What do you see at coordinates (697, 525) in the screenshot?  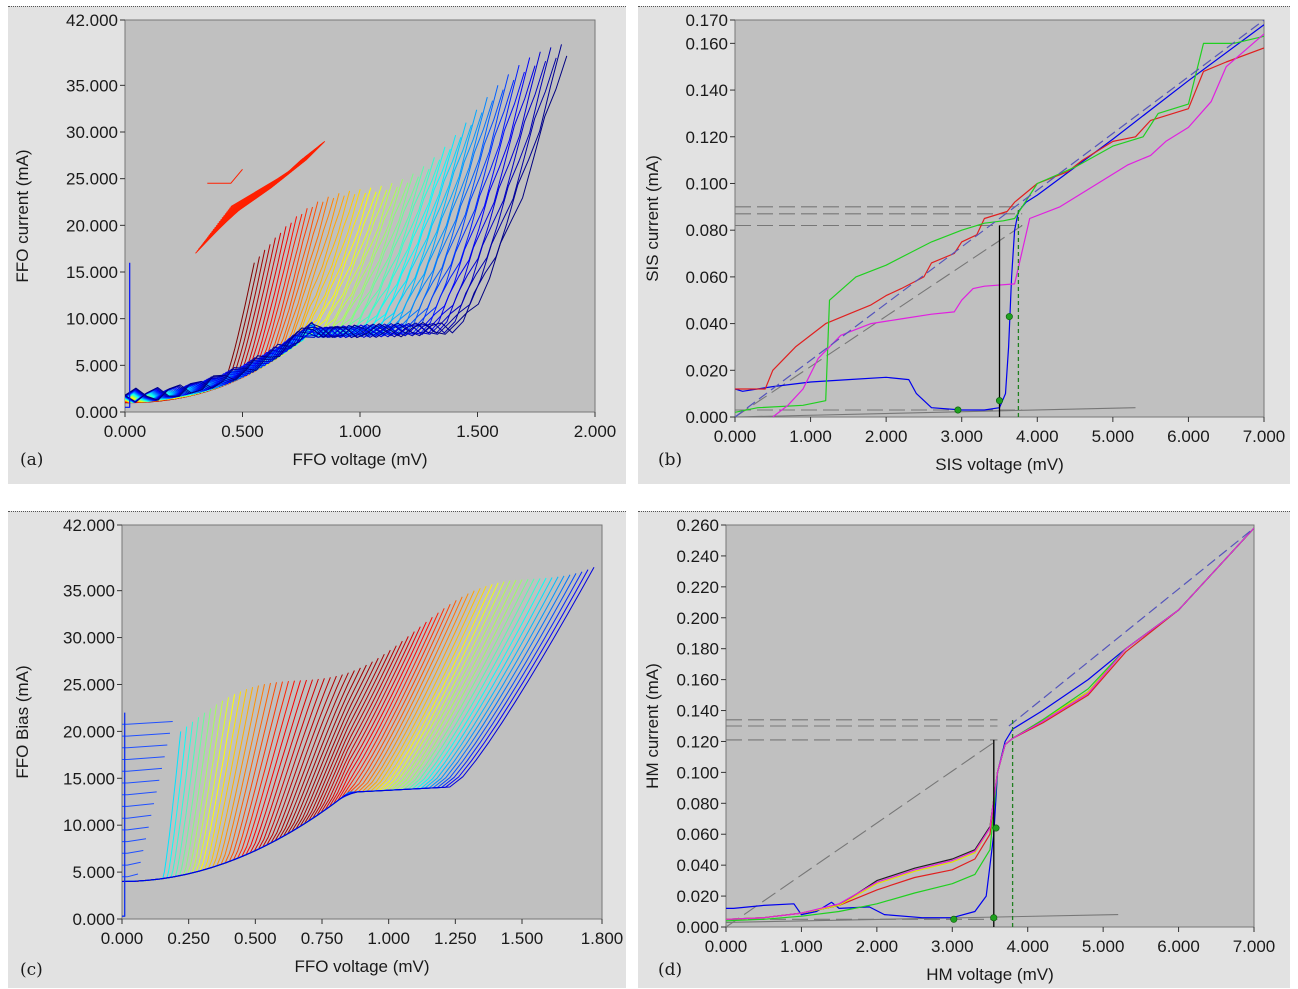 I see `y-tick-label: 0.260` at bounding box center [697, 525].